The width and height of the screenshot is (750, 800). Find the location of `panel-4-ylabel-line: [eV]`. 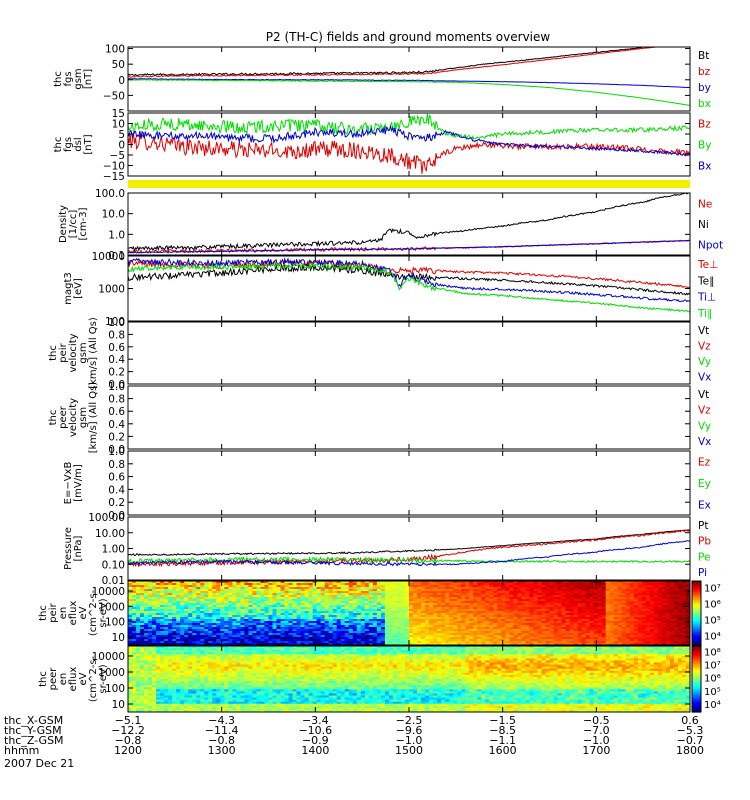

panel-4-ylabel-line: [eV] is located at coordinates (78, 288).